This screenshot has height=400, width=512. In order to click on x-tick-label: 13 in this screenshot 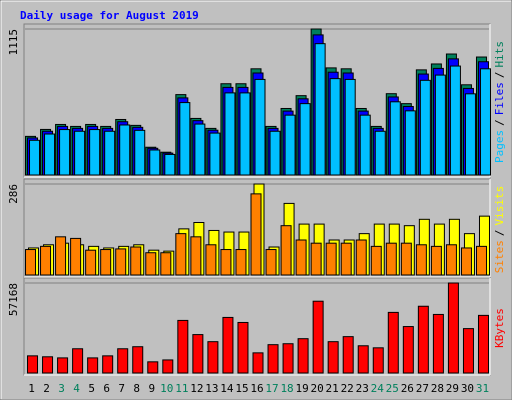, I will do `click(211, 388)`.